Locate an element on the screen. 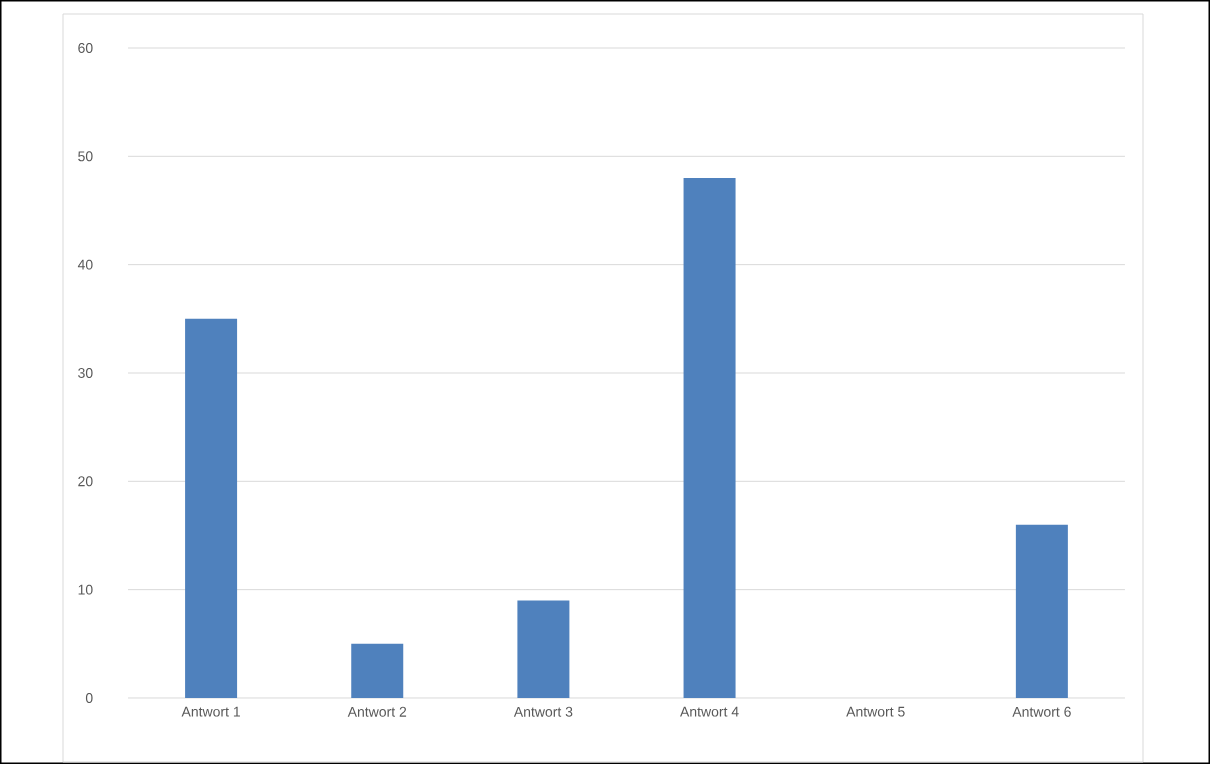 The height and width of the screenshot is (764, 1210). y-tick-label: 0 is located at coordinates (89, 698).